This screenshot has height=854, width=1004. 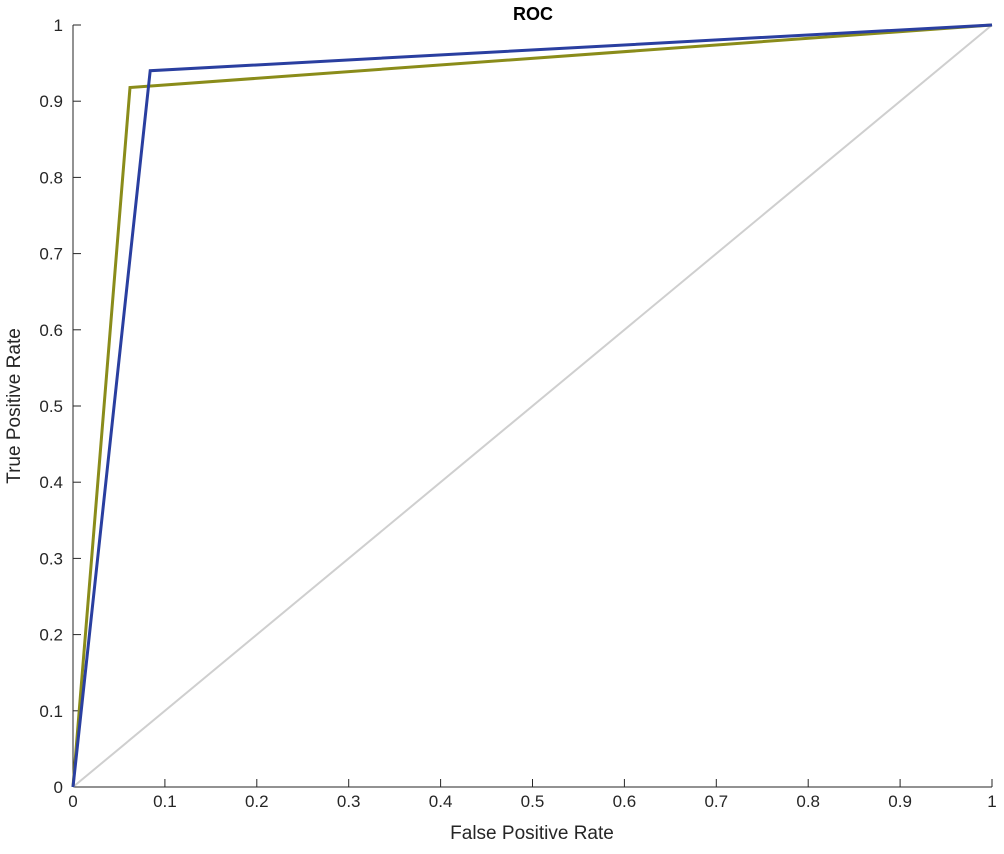 I want to click on y-axis-title: True Positive Rate, so click(x=14, y=406).